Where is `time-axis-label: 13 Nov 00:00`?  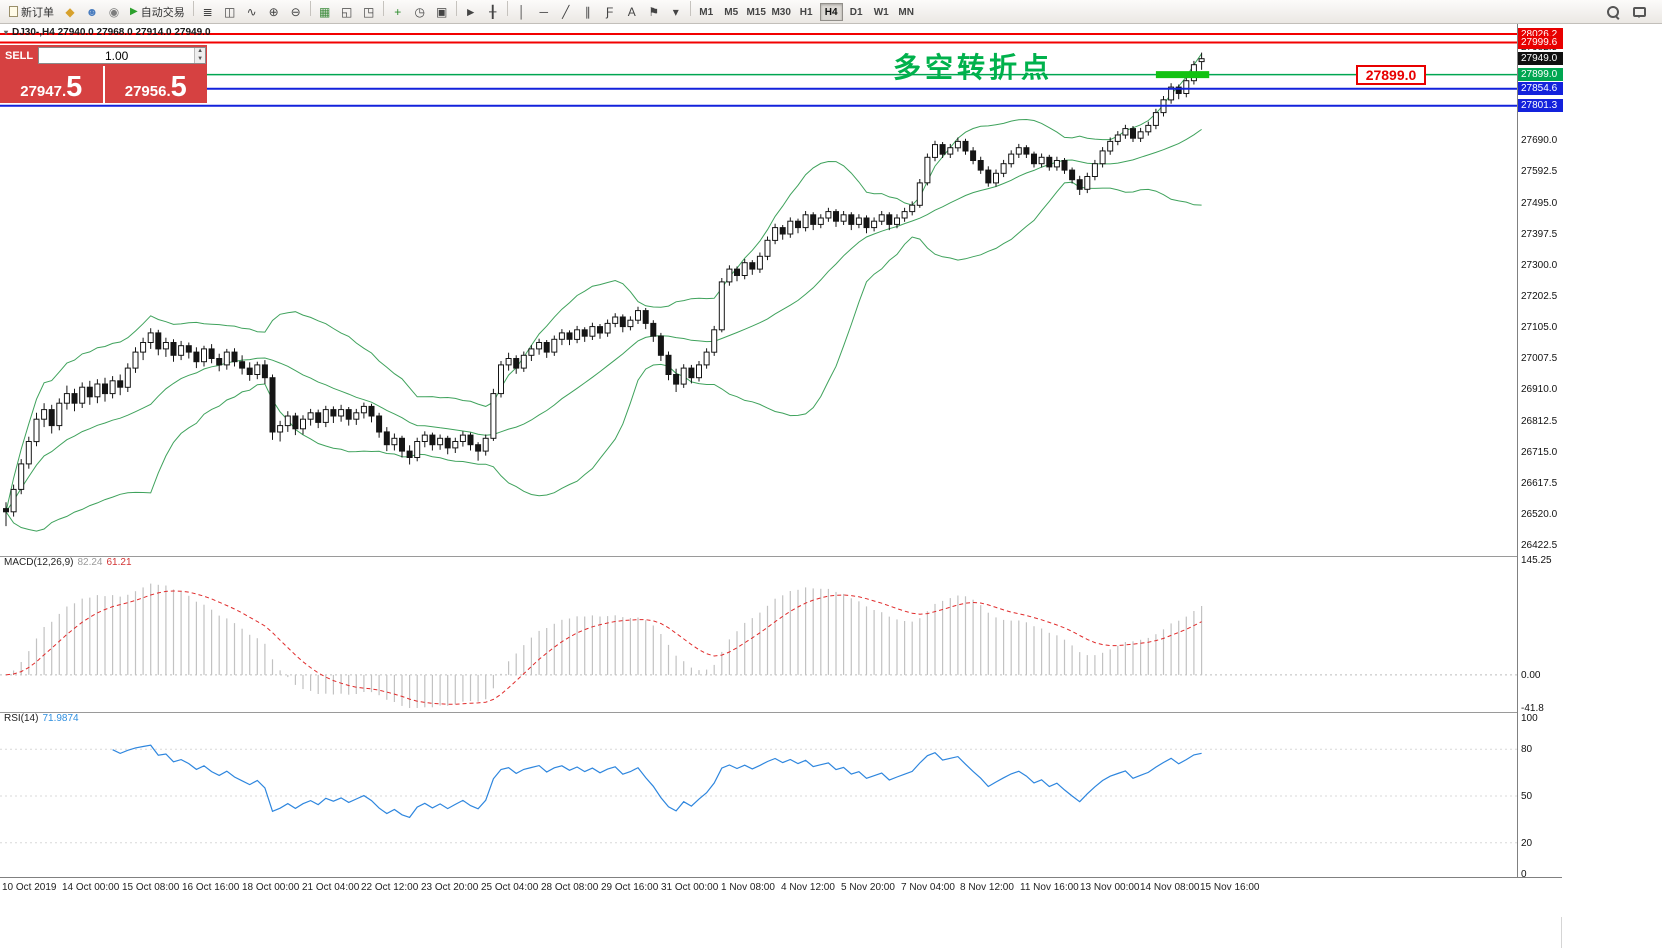 time-axis-label: 13 Nov 00:00 is located at coordinates (1110, 887).